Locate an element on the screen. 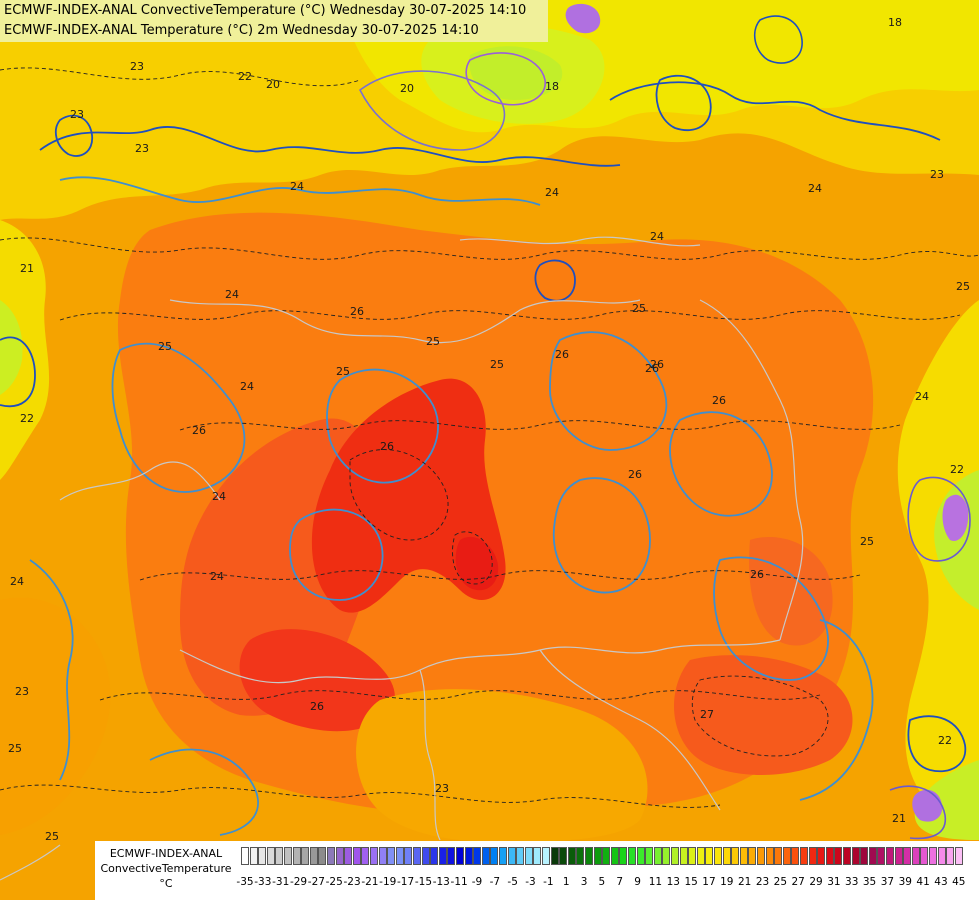 The width and height of the screenshot is (979, 900). very-warm-region-southeast is located at coordinates (763, 715).